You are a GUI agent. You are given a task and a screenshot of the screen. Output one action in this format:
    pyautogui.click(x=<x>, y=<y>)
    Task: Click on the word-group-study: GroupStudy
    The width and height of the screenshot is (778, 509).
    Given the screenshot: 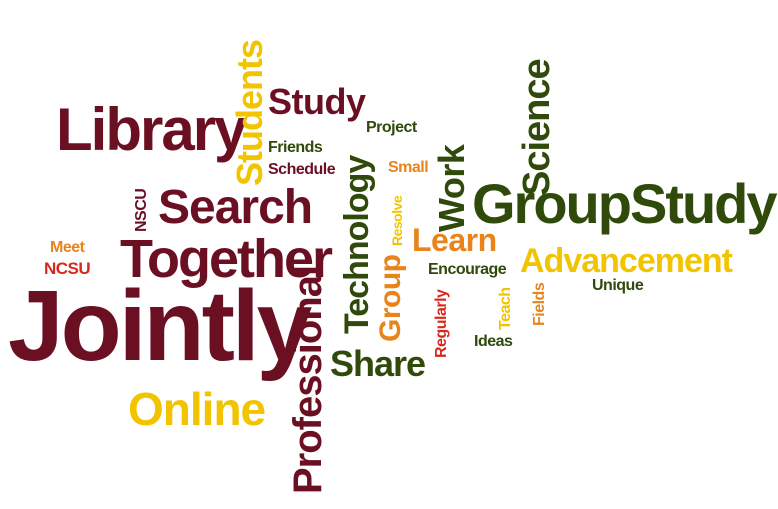 What is the action you would take?
    pyautogui.click(x=625, y=203)
    